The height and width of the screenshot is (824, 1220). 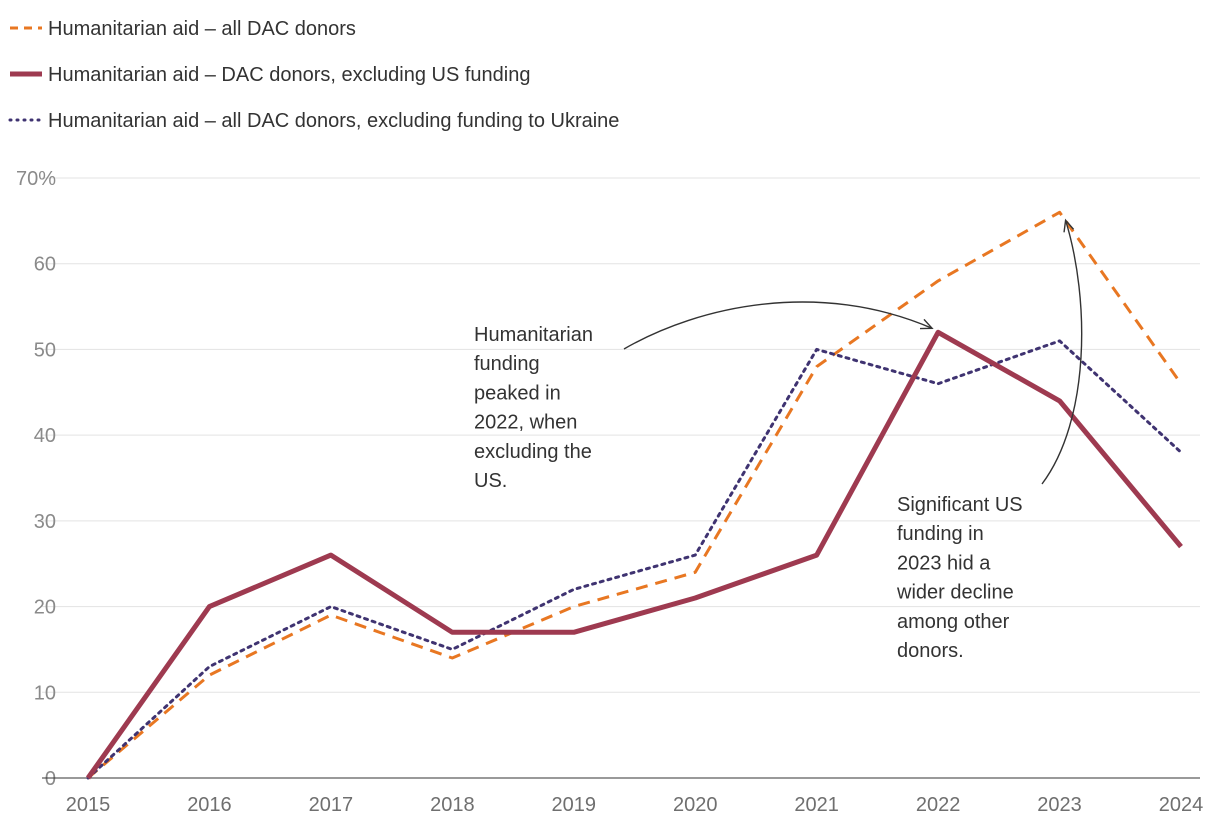 What do you see at coordinates (209, 805) in the screenshot?
I see `x-tick-label: 2016` at bounding box center [209, 805].